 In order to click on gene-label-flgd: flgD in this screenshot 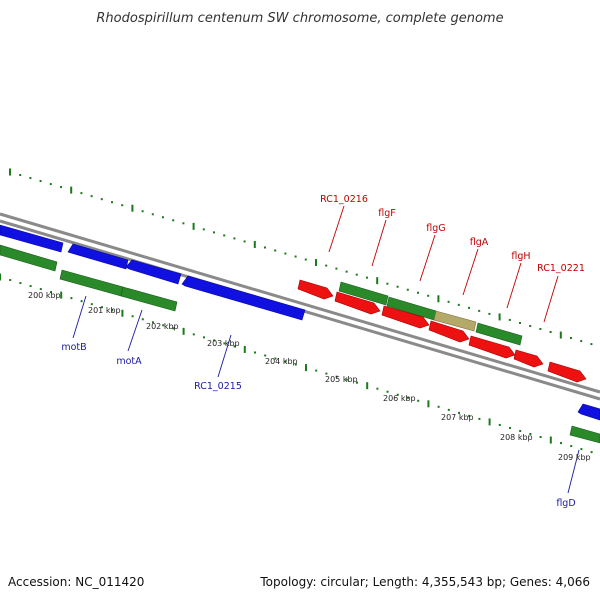, I will do `click(565, 503)`.